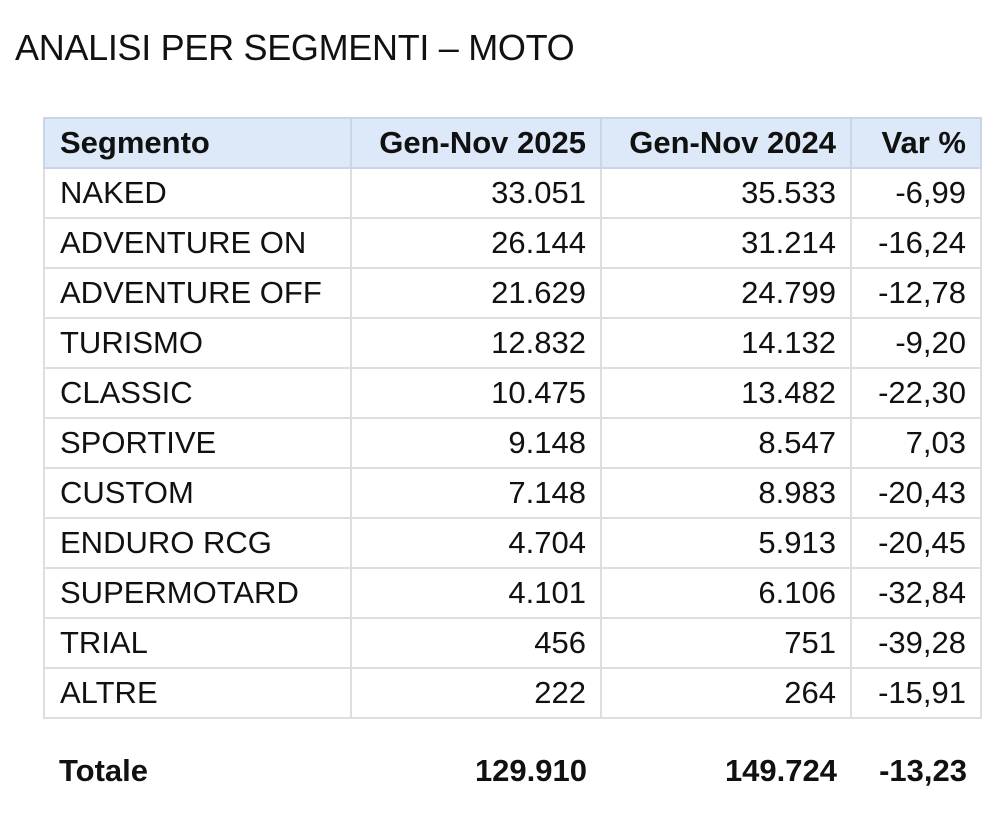  Describe the element at coordinates (726, 443) in the screenshot. I see `gen-nov-2024-cell: 8.547` at that location.